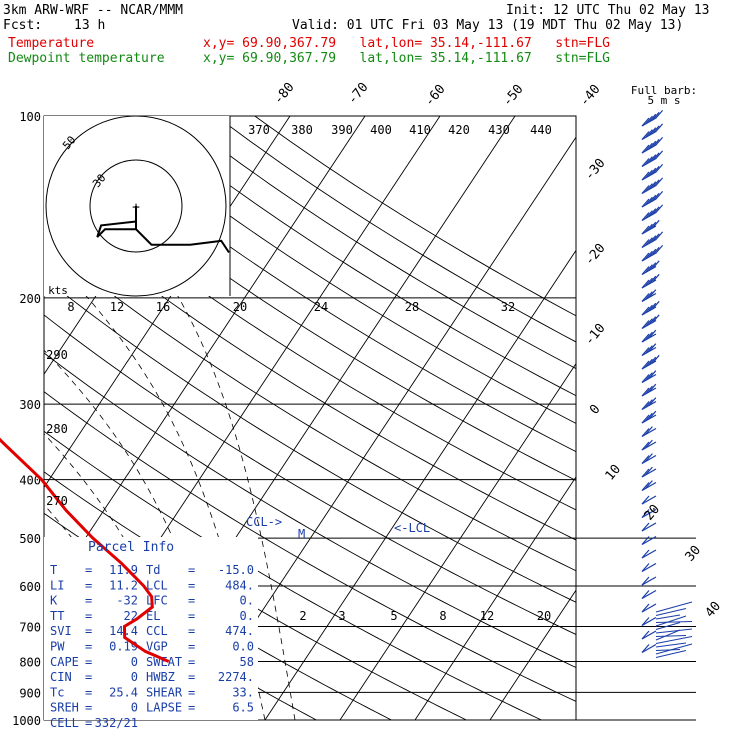 Image resolution: width=740 pixels, height=740 pixels. What do you see at coordinates (381, 130) in the screenshot?
I see `theta-label: 400` at bounding box center [381, 130].